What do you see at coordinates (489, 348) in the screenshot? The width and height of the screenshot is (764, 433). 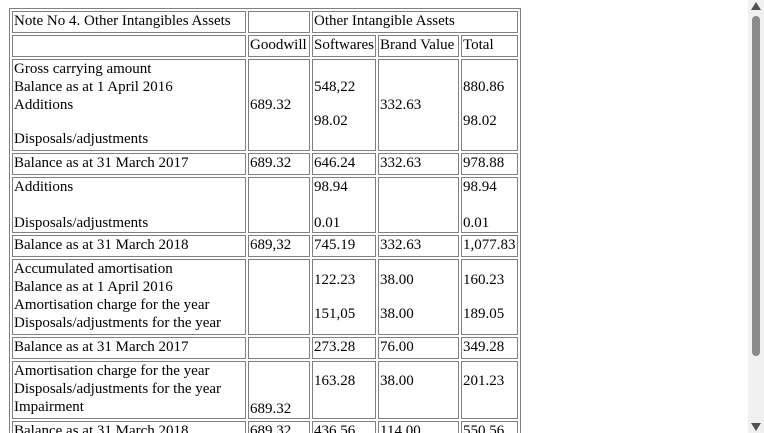 I see `cell-total: 349.28` at bounding box center [489, 348].